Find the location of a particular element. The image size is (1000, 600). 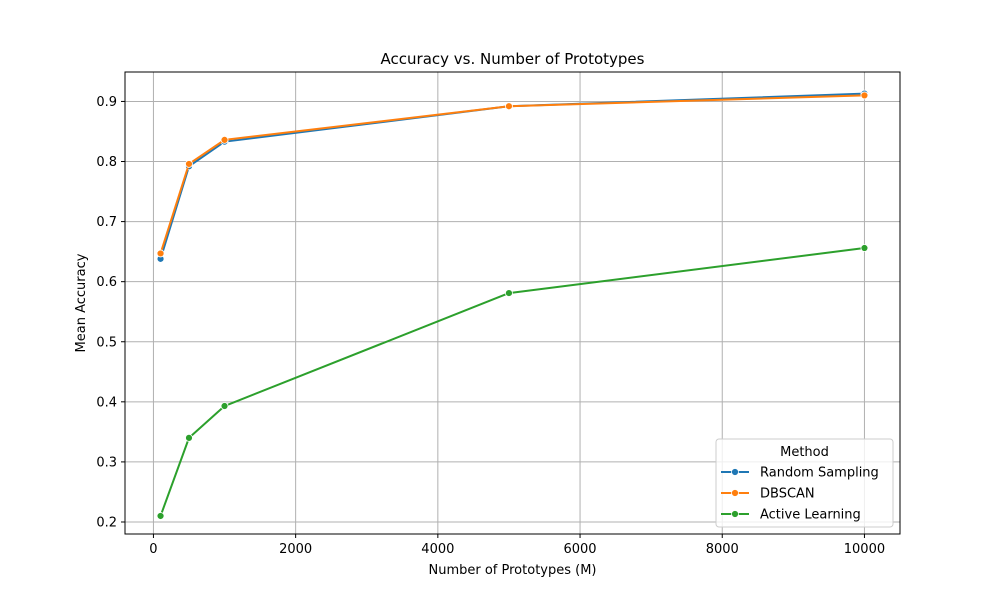

legend-entry: Active Learning is located at coordinates (791, 515).